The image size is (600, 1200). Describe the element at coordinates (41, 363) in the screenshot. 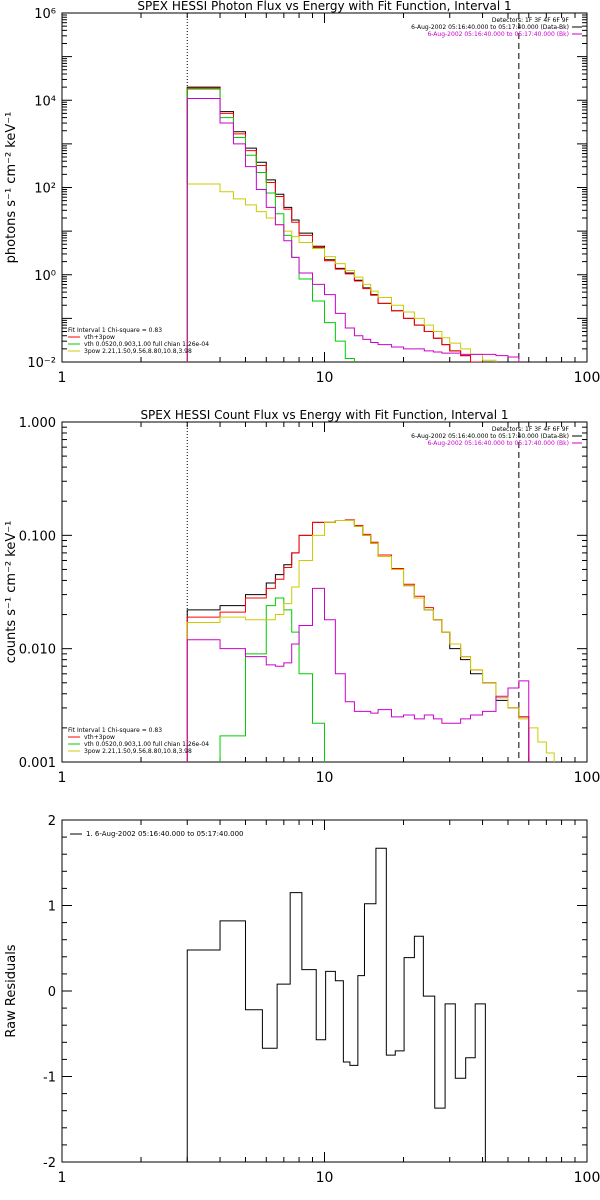

I see `y-tick-label: 10⁻²` at that location.